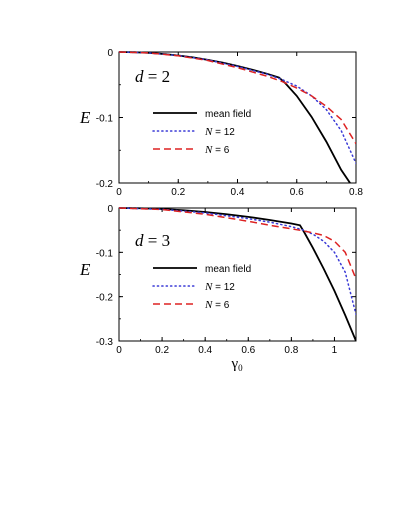 The image size is (409, 529). Describe the element at coordinates (166, 240) in the screenshot. I see `annotation-val: 3` at that location.